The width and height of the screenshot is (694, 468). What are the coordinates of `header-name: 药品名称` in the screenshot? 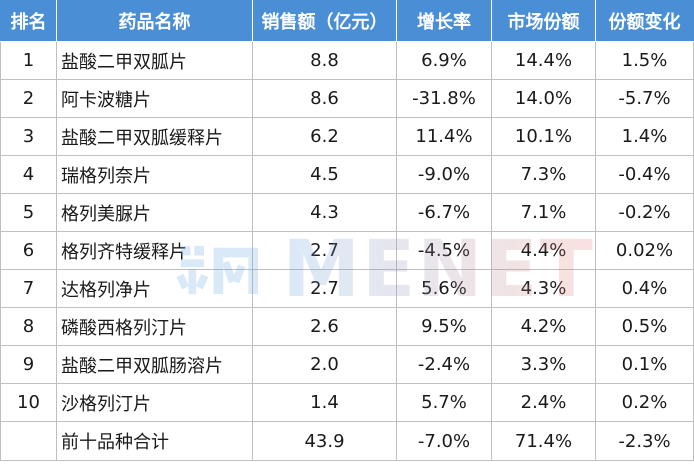 It's located at (154, 21).